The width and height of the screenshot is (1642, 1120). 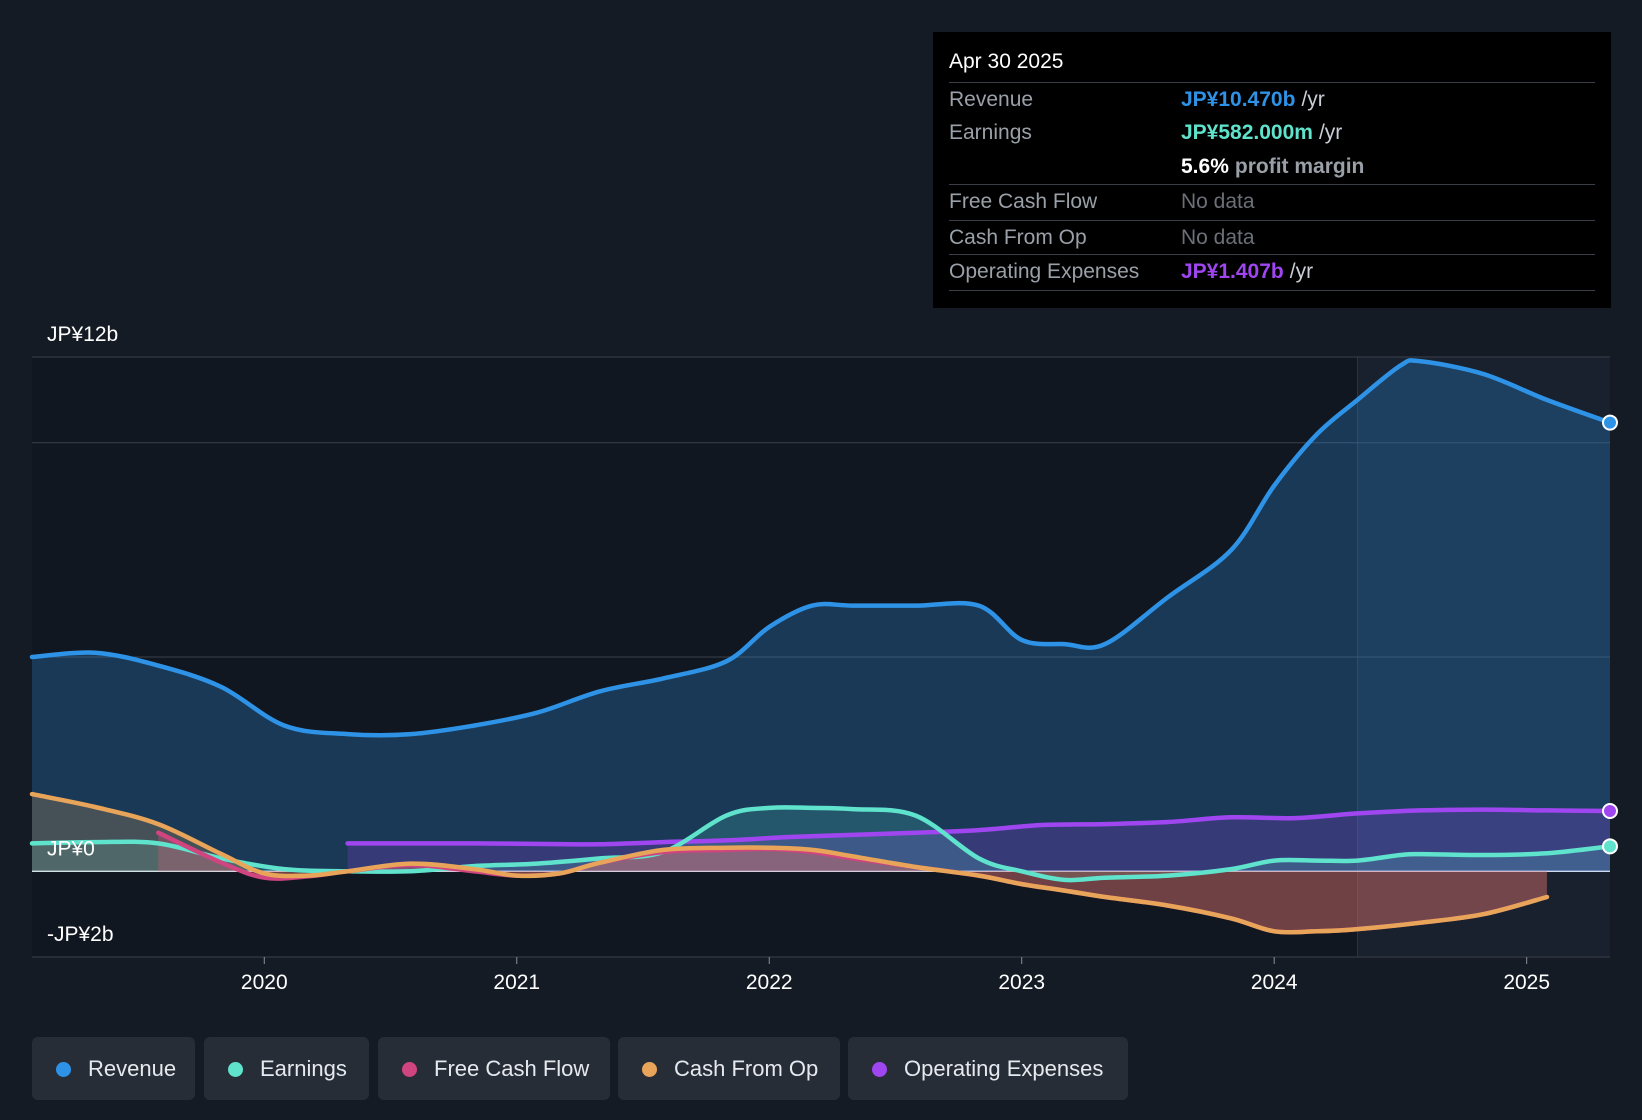 I want to click on tooltip-row-opex: Operating Expenses JP¥1.407b/yr, so click(x=1272, y=271).